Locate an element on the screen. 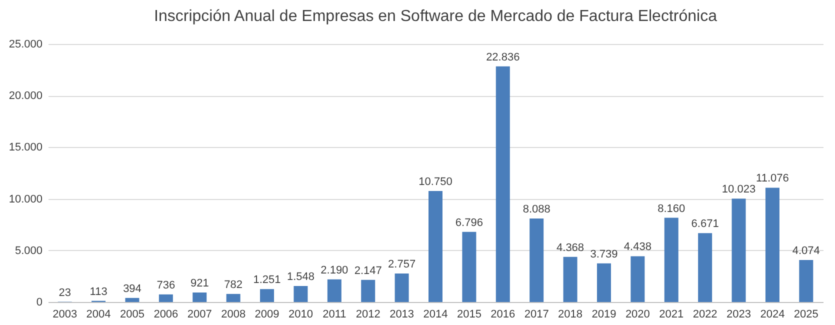  x-tick-label: 2004 is located at coordinates (98, 314).